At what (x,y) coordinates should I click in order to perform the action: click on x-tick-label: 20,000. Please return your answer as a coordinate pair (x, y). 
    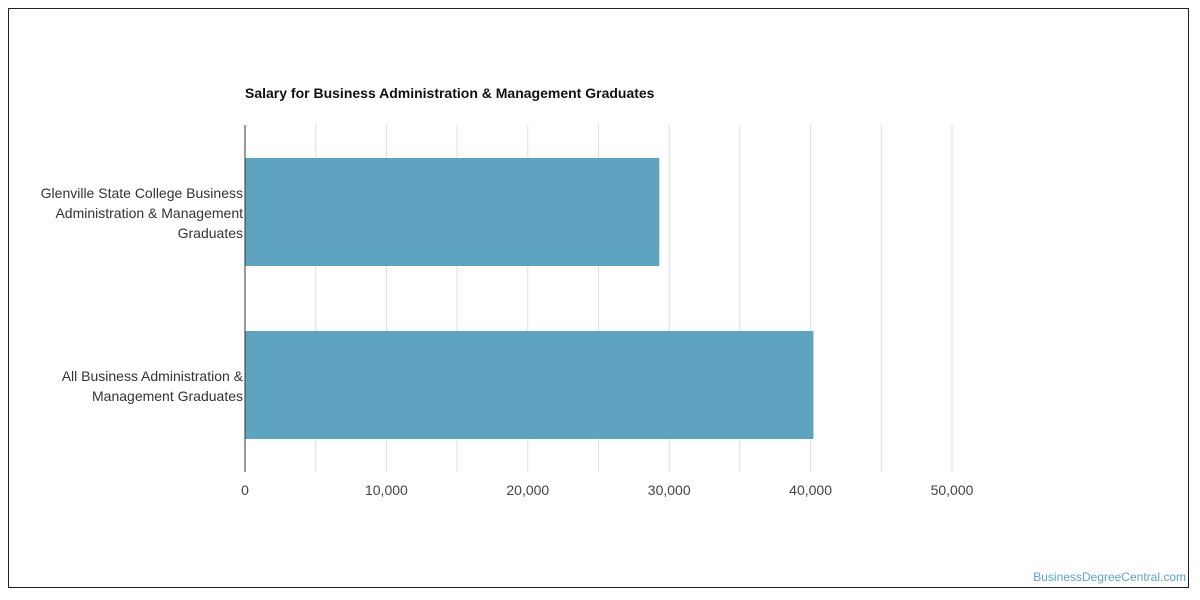
    Looking at the image, I should click on (527, 490).